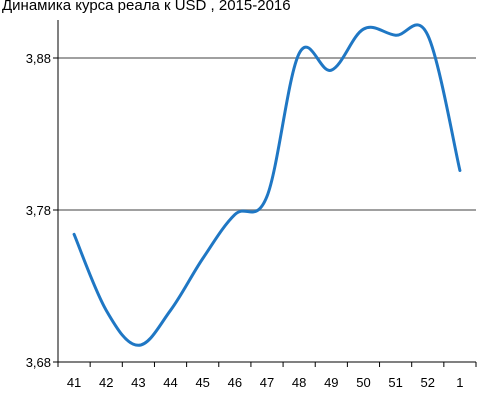  Describe the element at coordinates (428, 382) in the screenshot. I see `x-tick-label: 52` at that location.